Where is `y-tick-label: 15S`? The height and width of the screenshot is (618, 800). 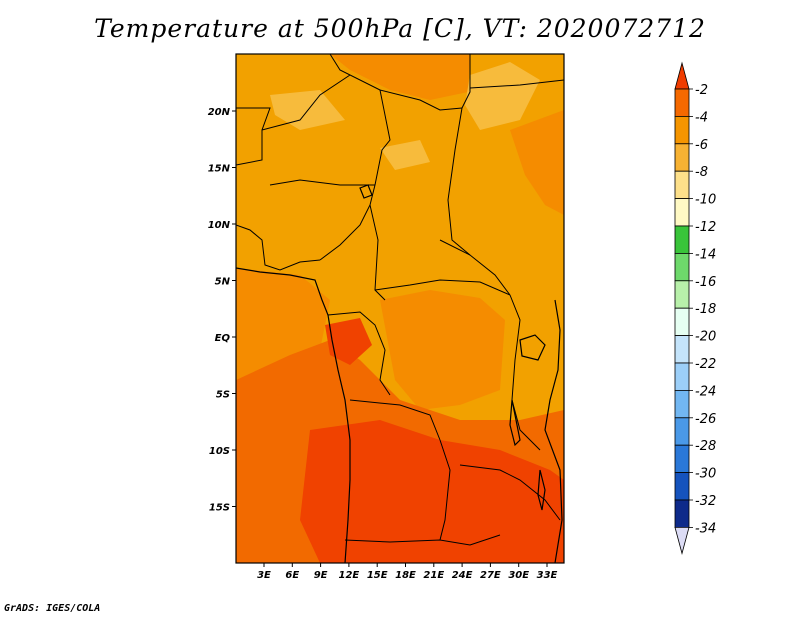 y-tick-label: 15S is located at coordinates (219, 508).